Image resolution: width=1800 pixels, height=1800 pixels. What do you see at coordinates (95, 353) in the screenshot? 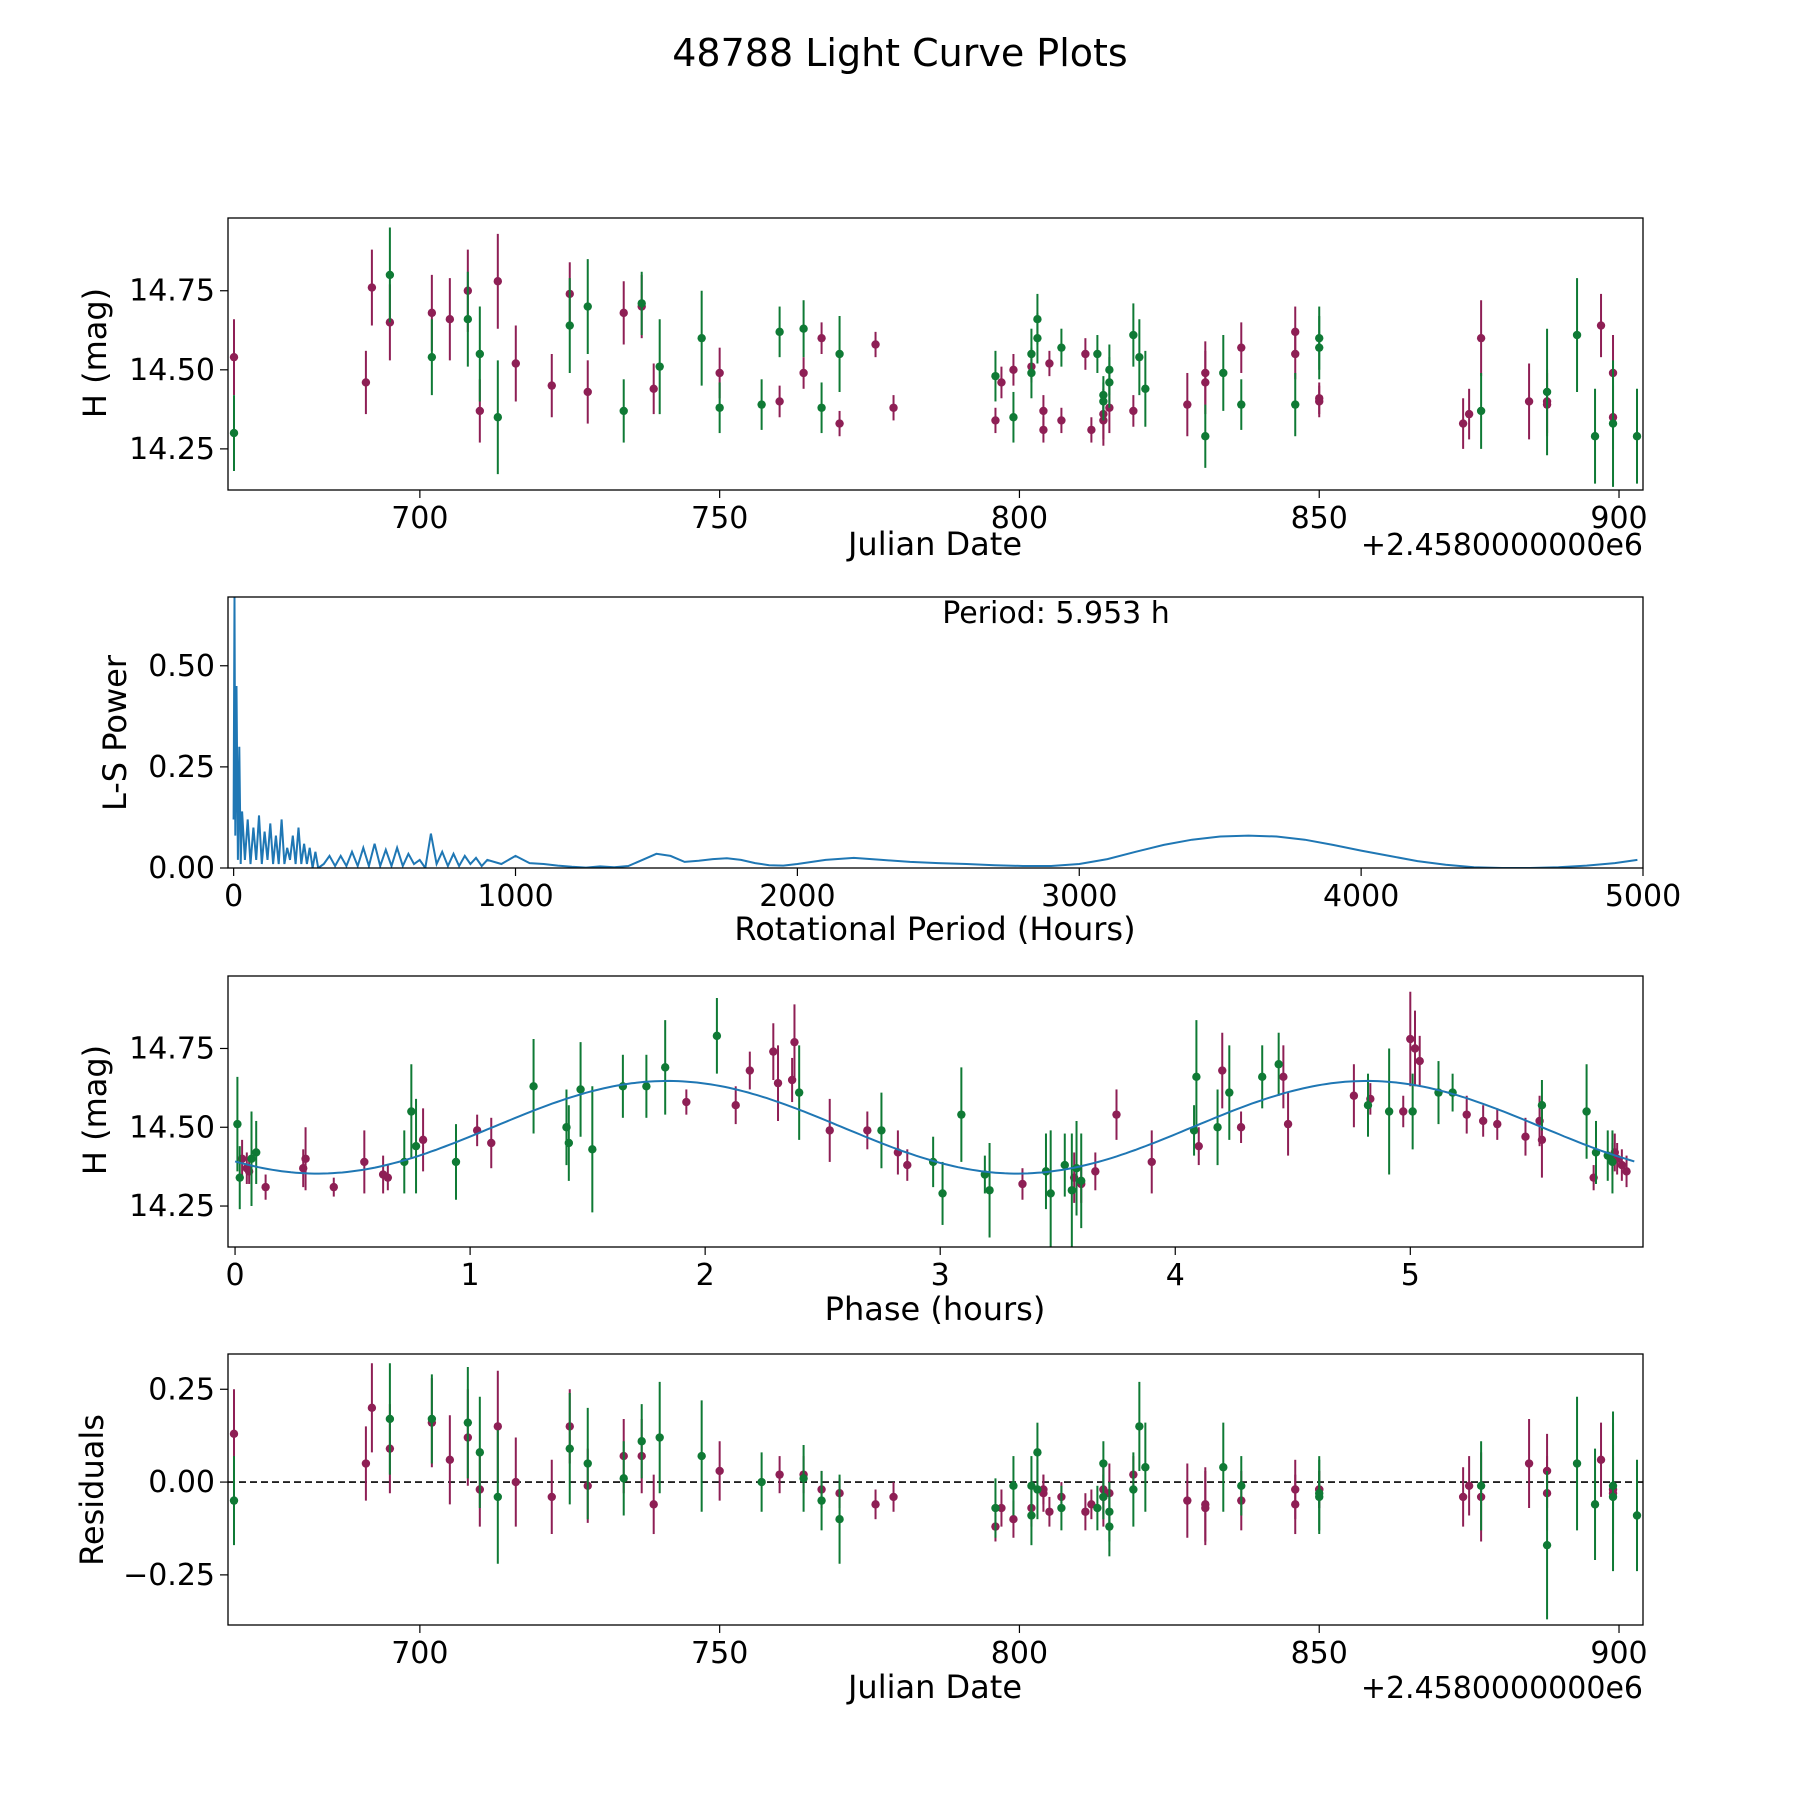
I see `lightcurve-ylabel: H (mag)` at bounding box center [95, 353].